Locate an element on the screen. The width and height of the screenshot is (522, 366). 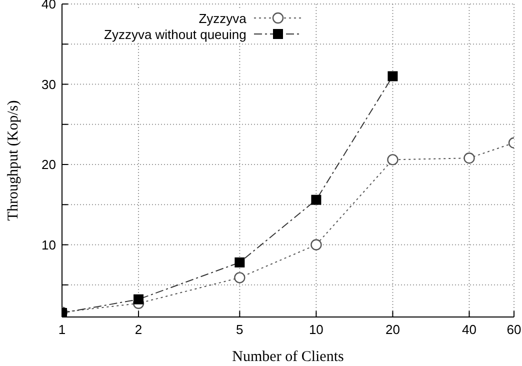
legend-label: Zyzzyva without queuing is located at coordinates (175, 34).